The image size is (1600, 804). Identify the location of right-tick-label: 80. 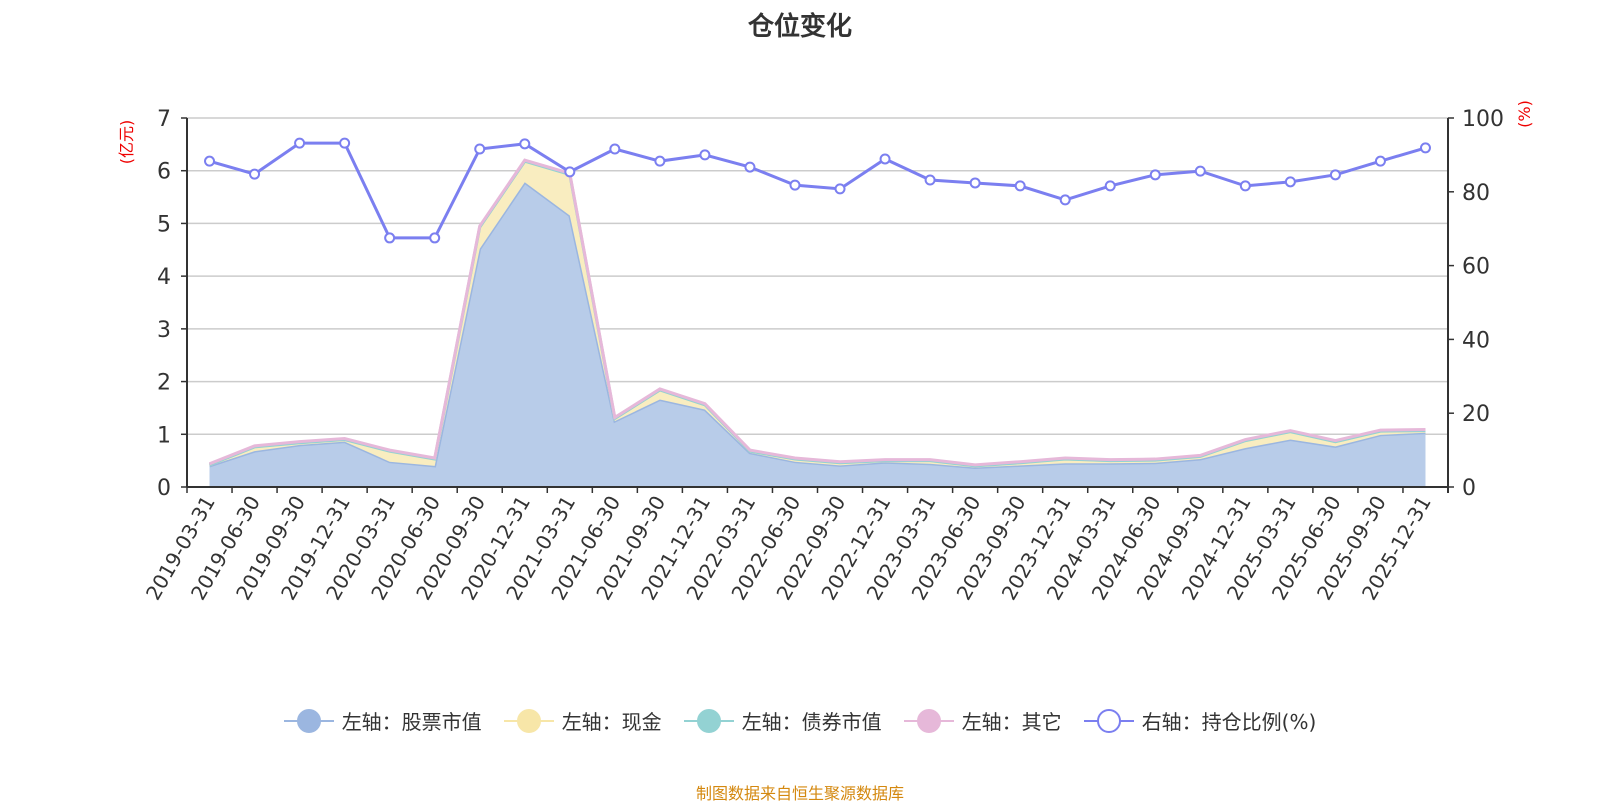
(1476, 193).